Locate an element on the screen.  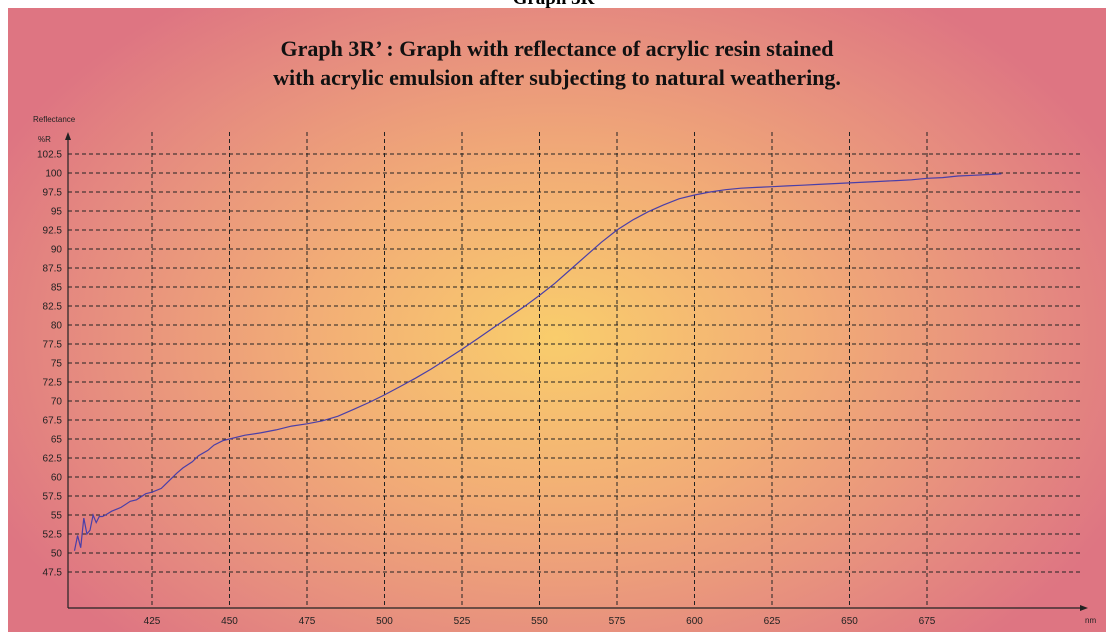
y-tick-label: 75 is located at coordinates (57, 364).